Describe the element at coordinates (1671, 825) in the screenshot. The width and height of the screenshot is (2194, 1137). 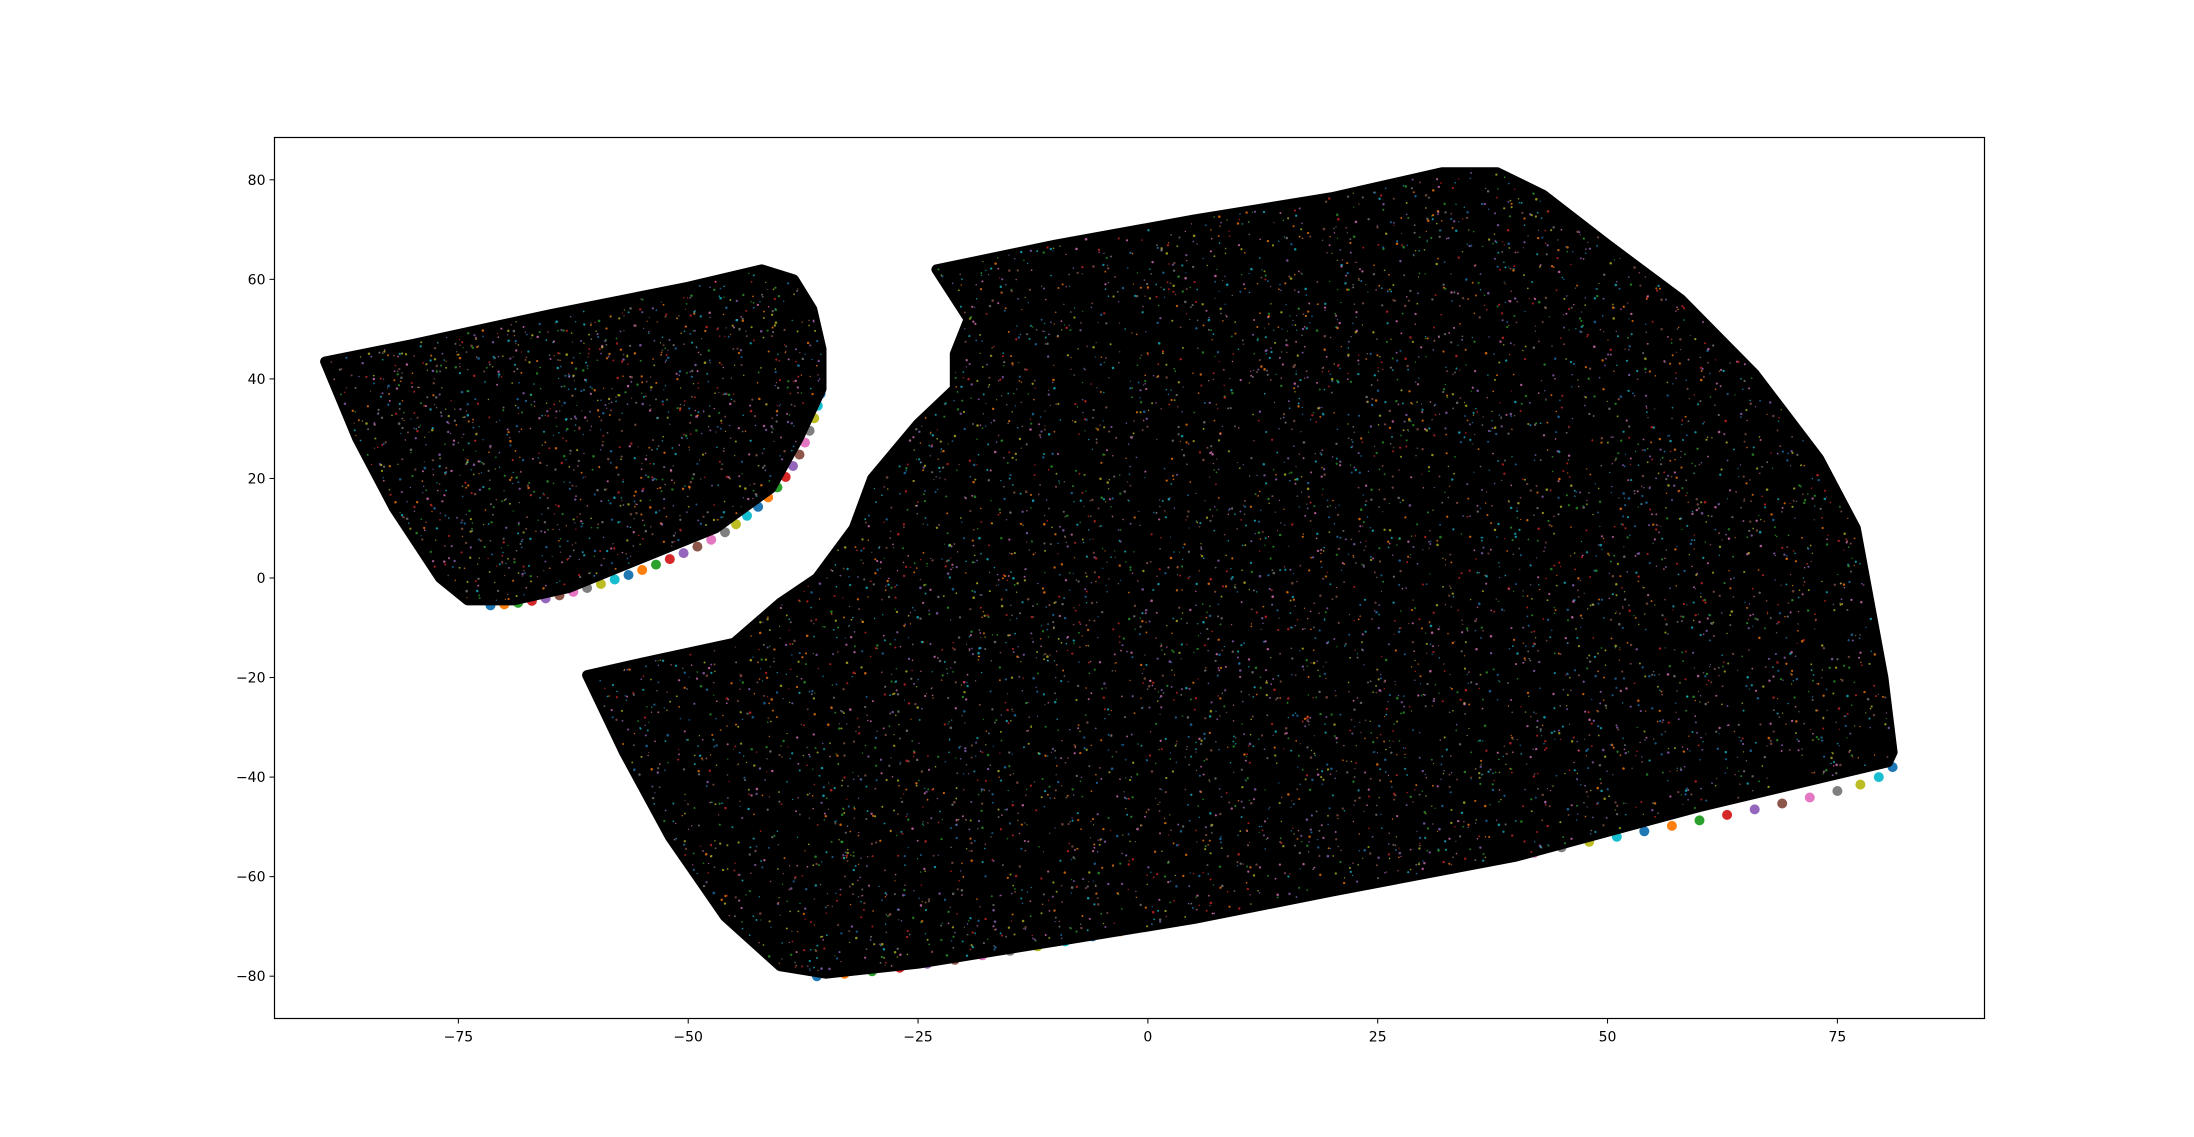
I see `edge-marker` at that location.